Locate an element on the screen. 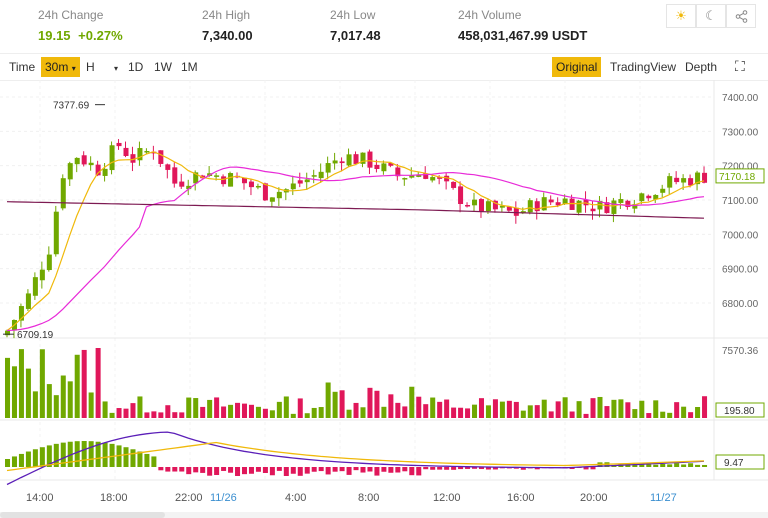 This screenshot has height=518, width=768. depth-button: Depth is located at coordinates (701, 67).